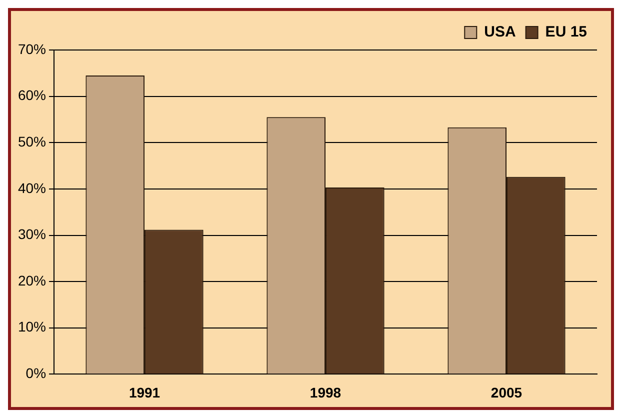 Image resolution: width=624 pixels, height=420 pixels. What do you see at coordinates (36, 373) in the screenshot?
I see `y-tick-label: 0%` at bounding box center [36, 373].